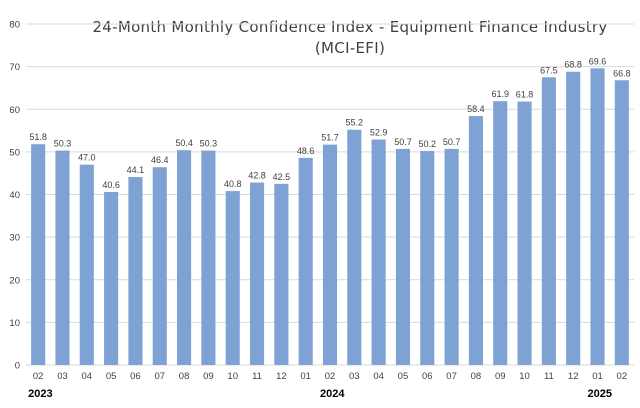 The height and width of the screenshot is (408, 640). I want to click on data-label: 44.1, so click(136, 170).